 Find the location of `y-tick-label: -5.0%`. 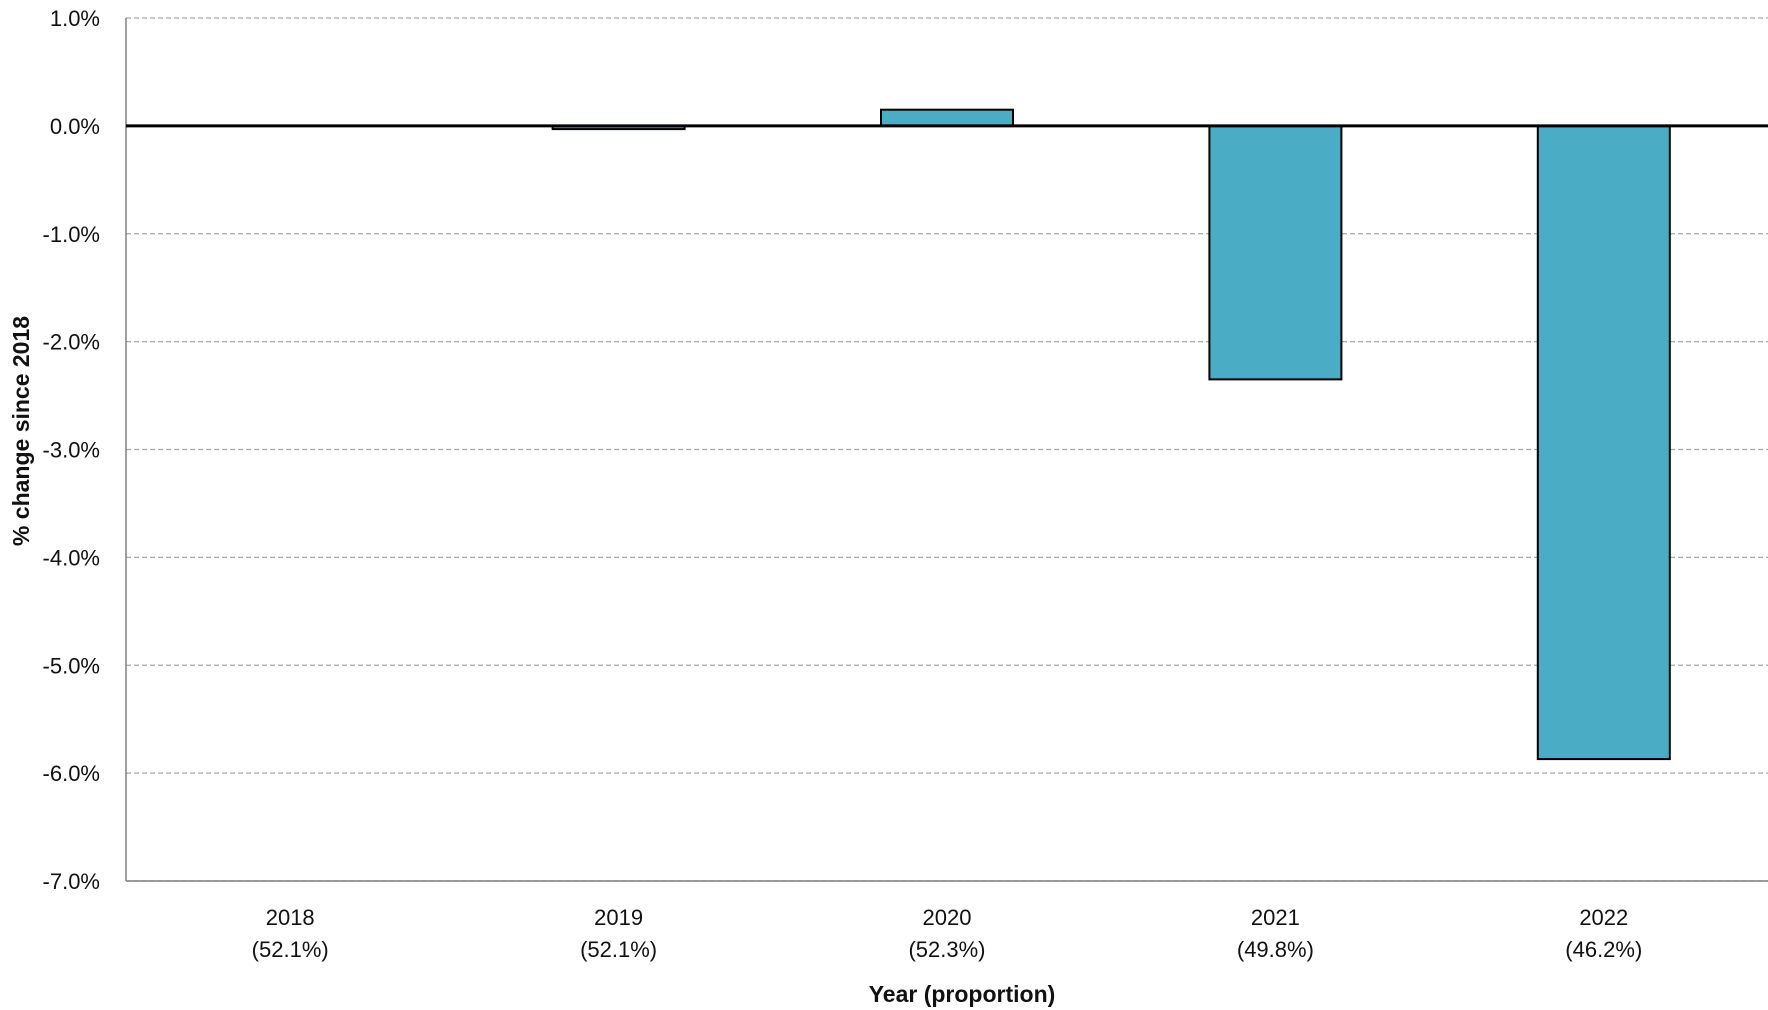

y-tick-label: -5.0% is located at coordinates (71, 665).